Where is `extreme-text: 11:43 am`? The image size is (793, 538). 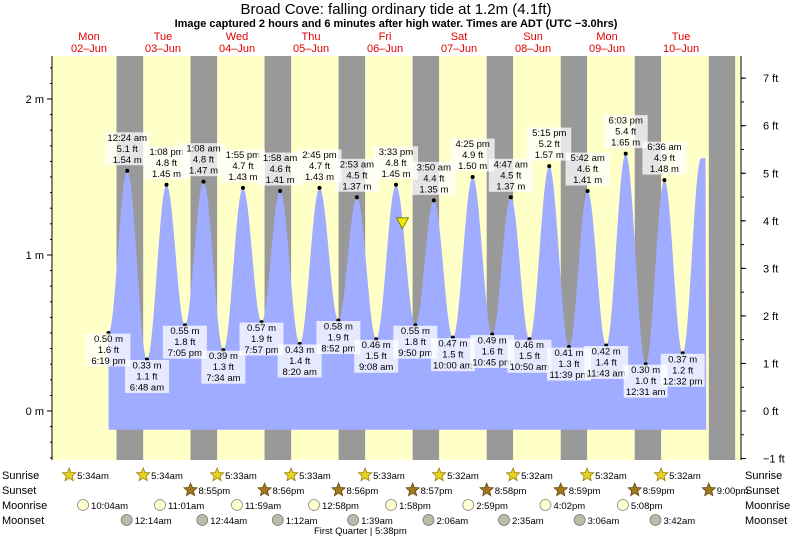 extreme-text: 11:43 am is located at coordinates (606, 373).